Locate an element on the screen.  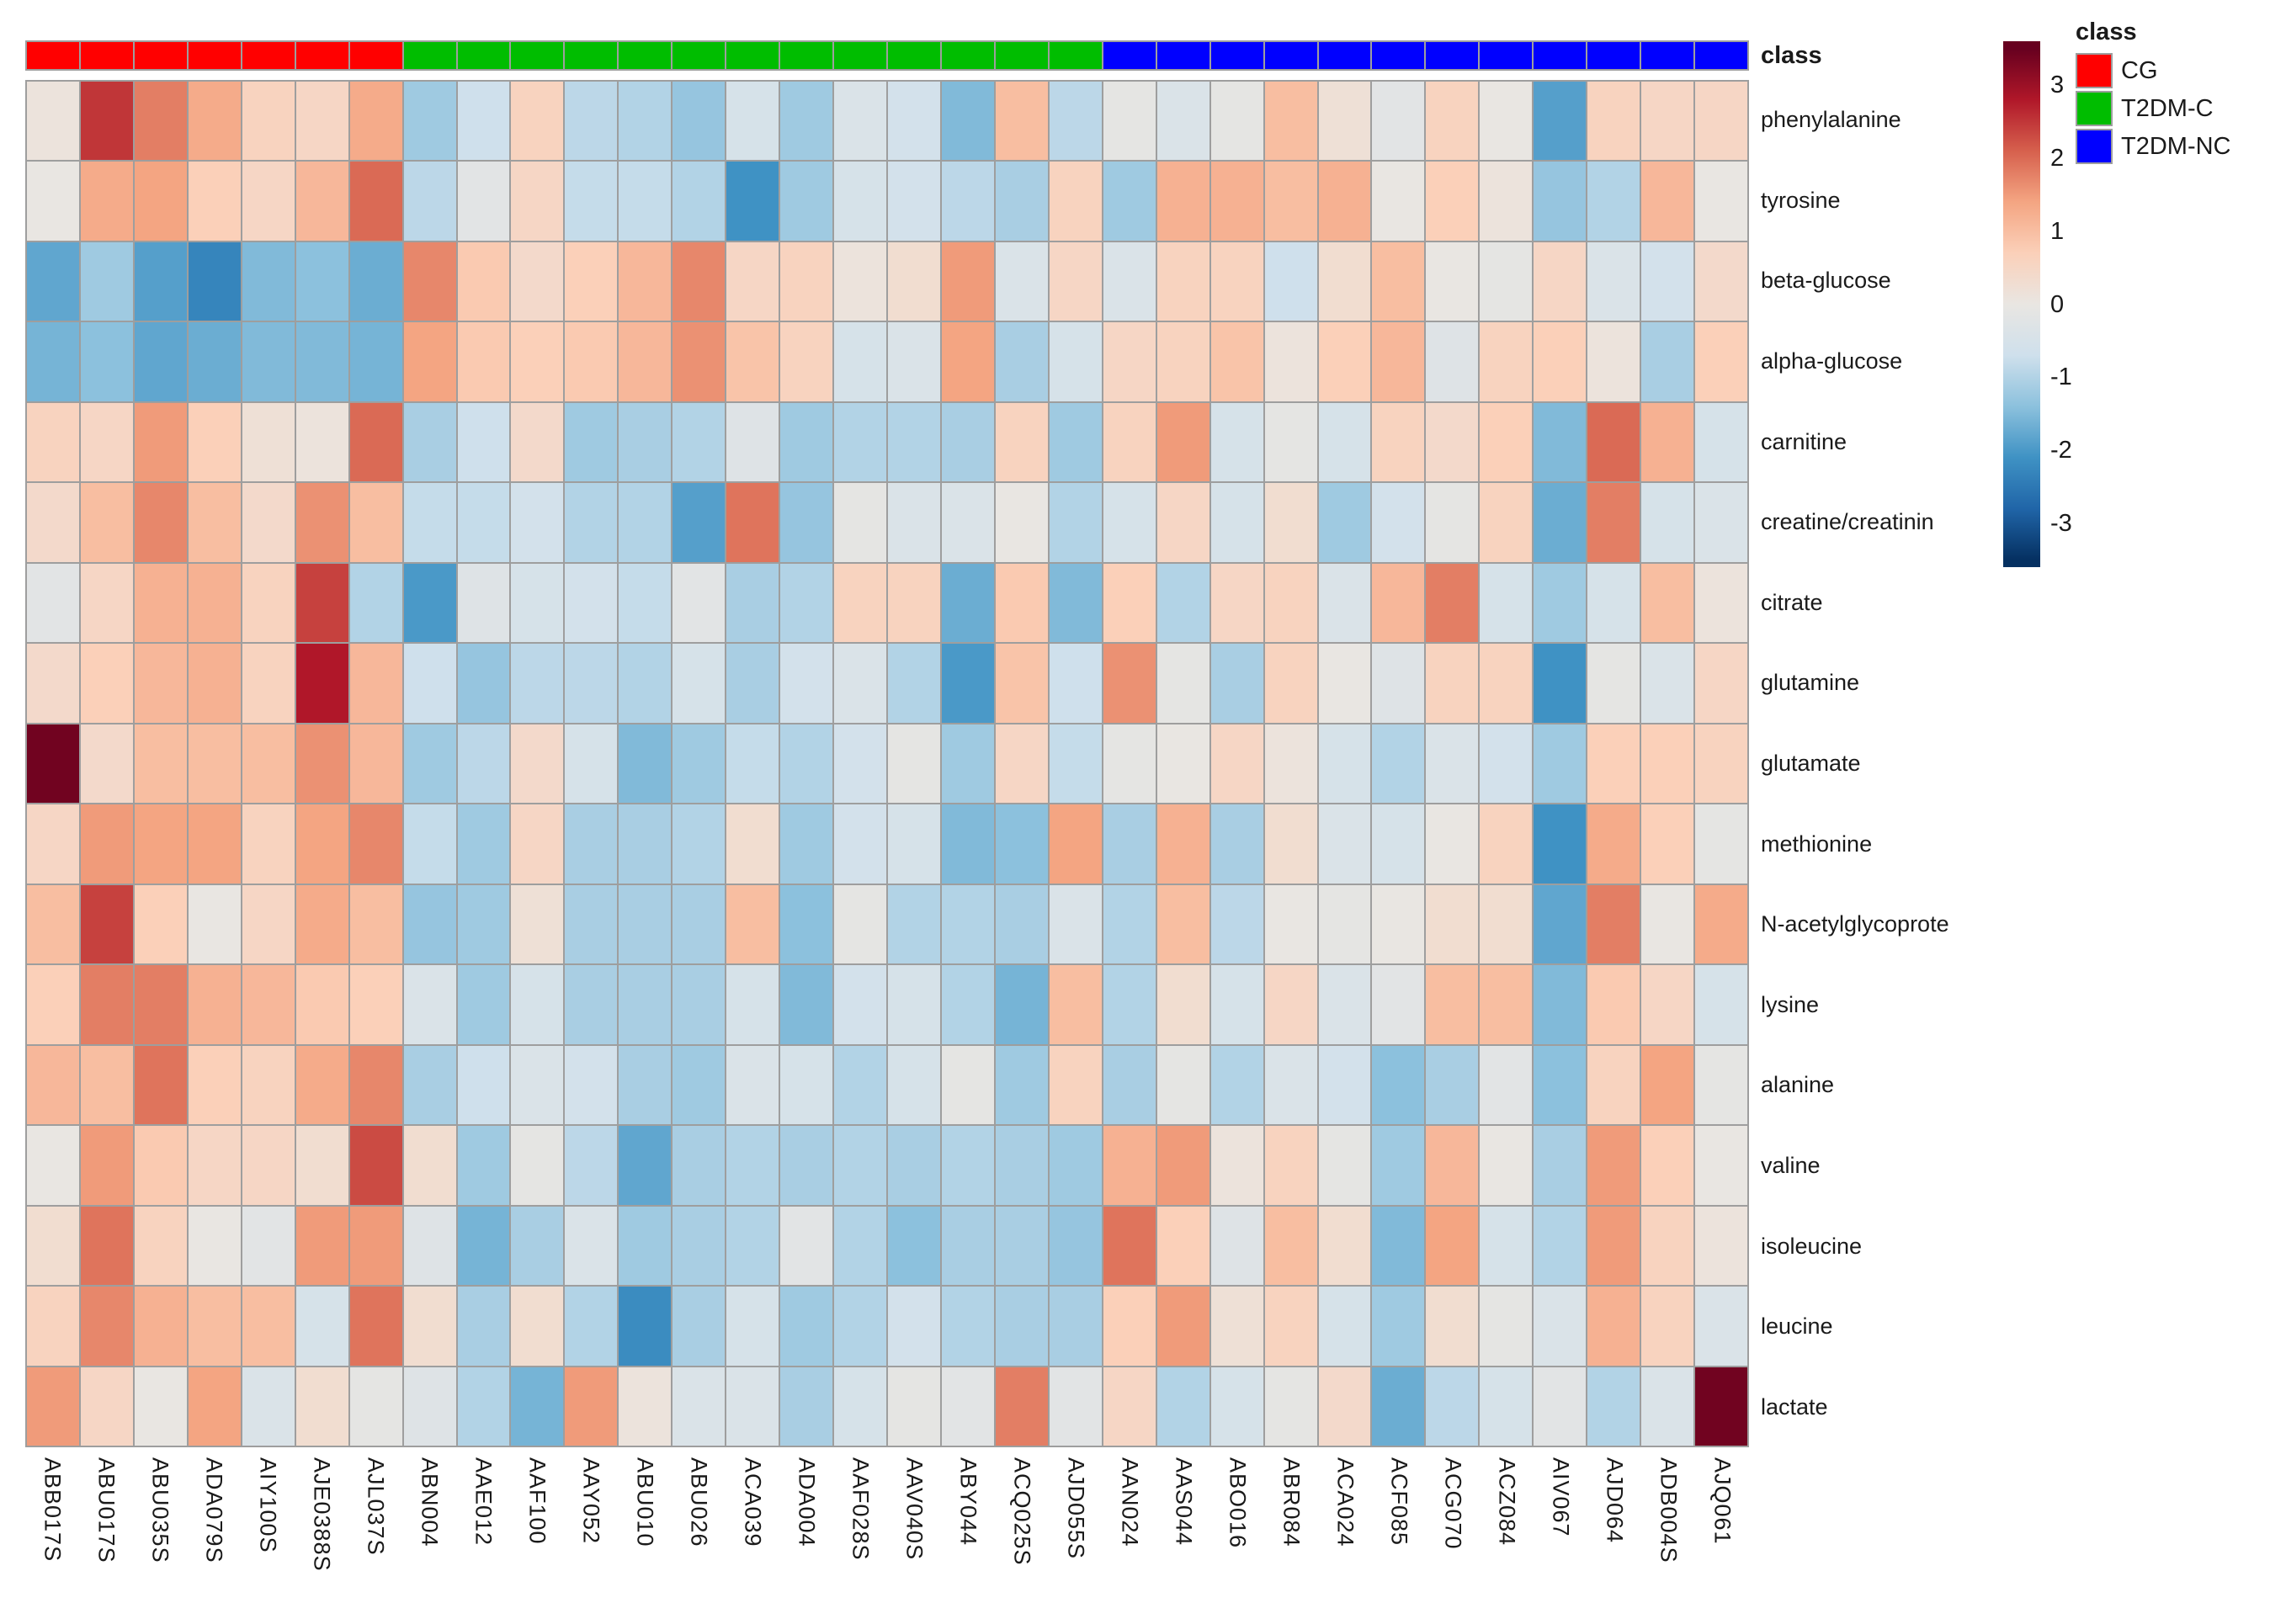
colorbar-tick: 1 is located at coordinates (2057, 231).